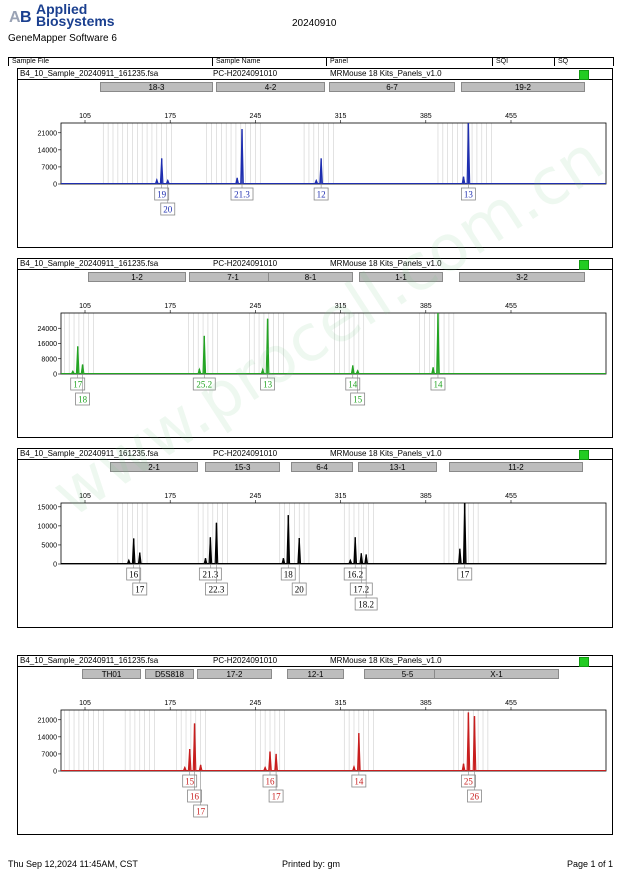 The image size is (620, 877). What do you see at coordinates (315, 674) in the screenshot?
I see `marker-12-1: 12-1` at bounding box center [315, 674].